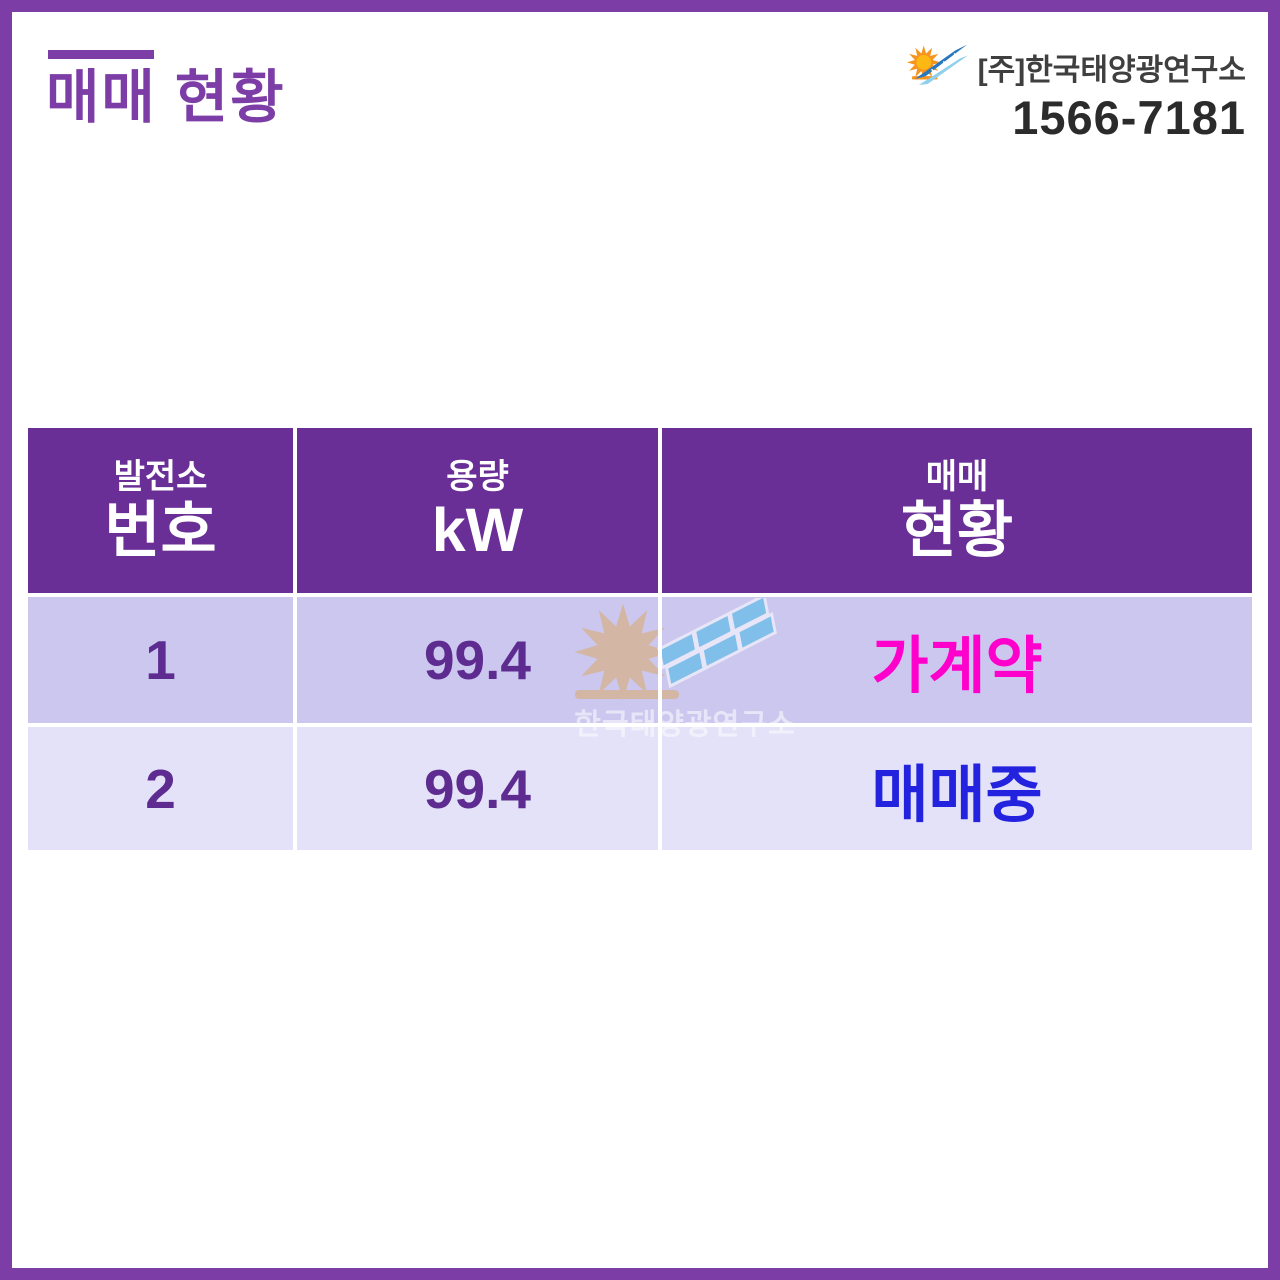 The image size is (1280, 1280). What do you see at coordinates (660, 639) in the screenshot?
I see `column-gap-line` at bounding box center [660, 639].